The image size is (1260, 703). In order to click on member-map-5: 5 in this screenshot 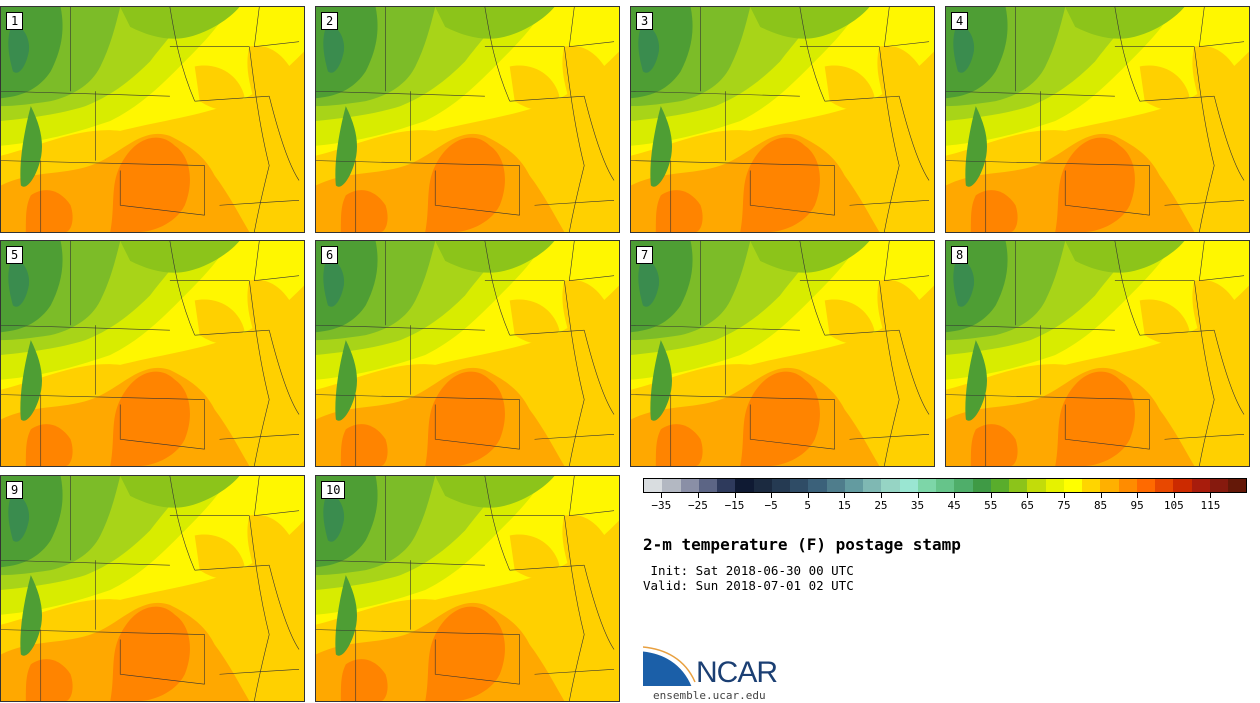, I will do `click(152, 353)`.